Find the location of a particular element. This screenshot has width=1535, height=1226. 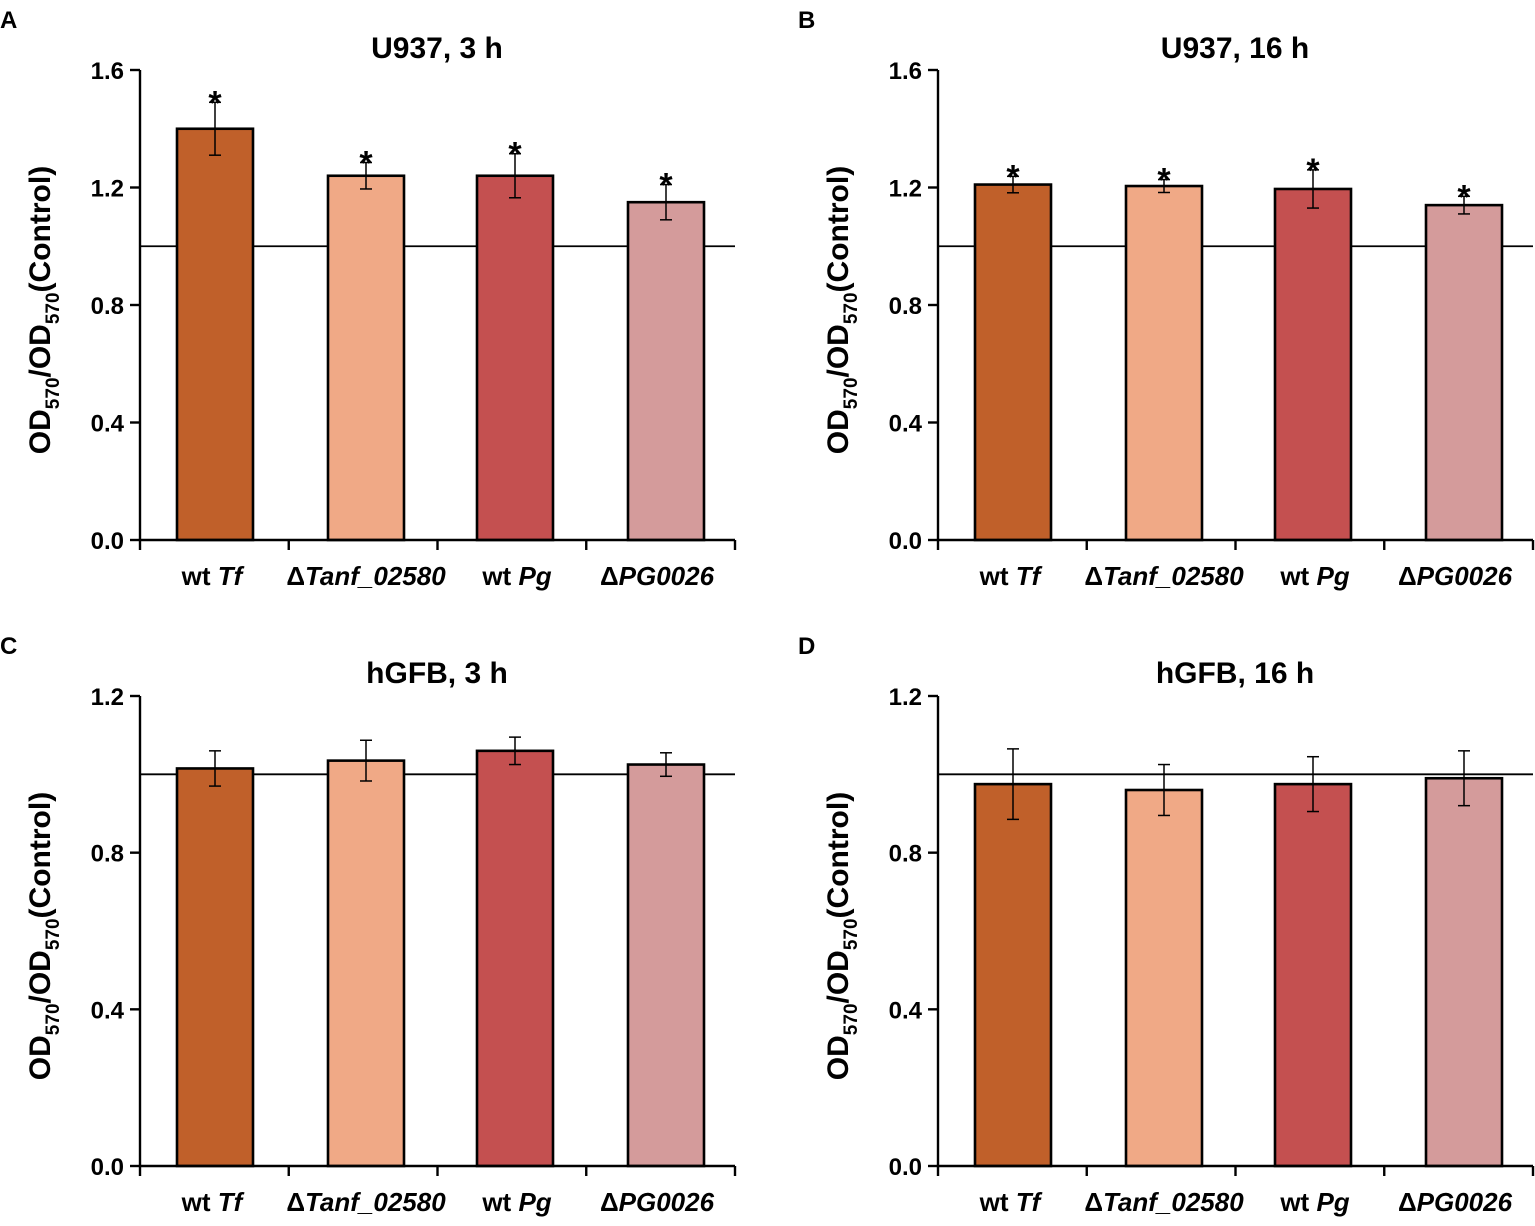

panel-letter: D is located at coordinates (806, 646).